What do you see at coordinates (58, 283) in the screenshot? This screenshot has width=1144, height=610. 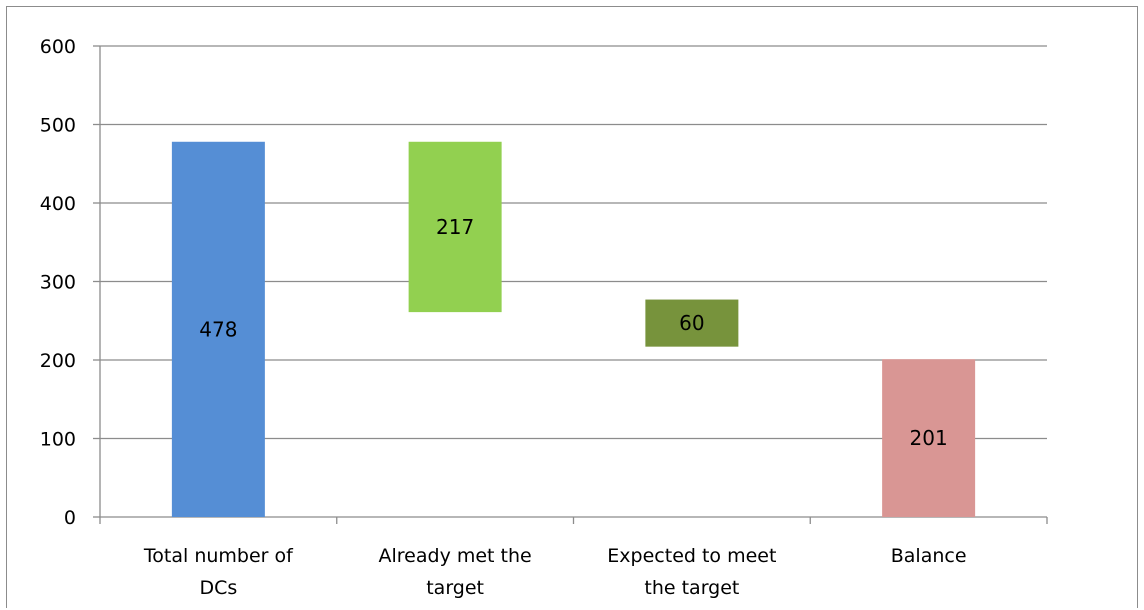 I see `y-tick-label: 300` at bounding box center [58, 283].